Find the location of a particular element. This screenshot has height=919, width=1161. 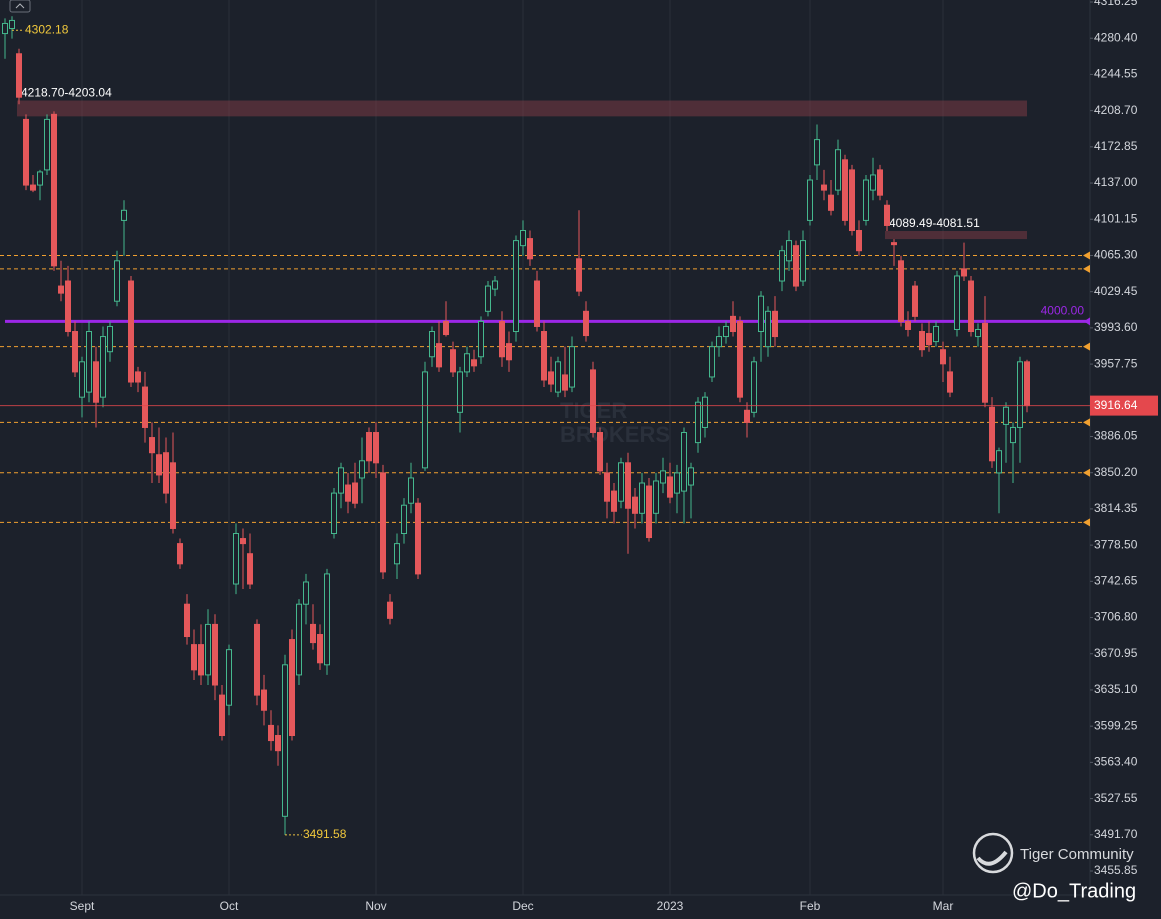

y-tick-label: 3706.80 is located at coordinates (1116, 617).